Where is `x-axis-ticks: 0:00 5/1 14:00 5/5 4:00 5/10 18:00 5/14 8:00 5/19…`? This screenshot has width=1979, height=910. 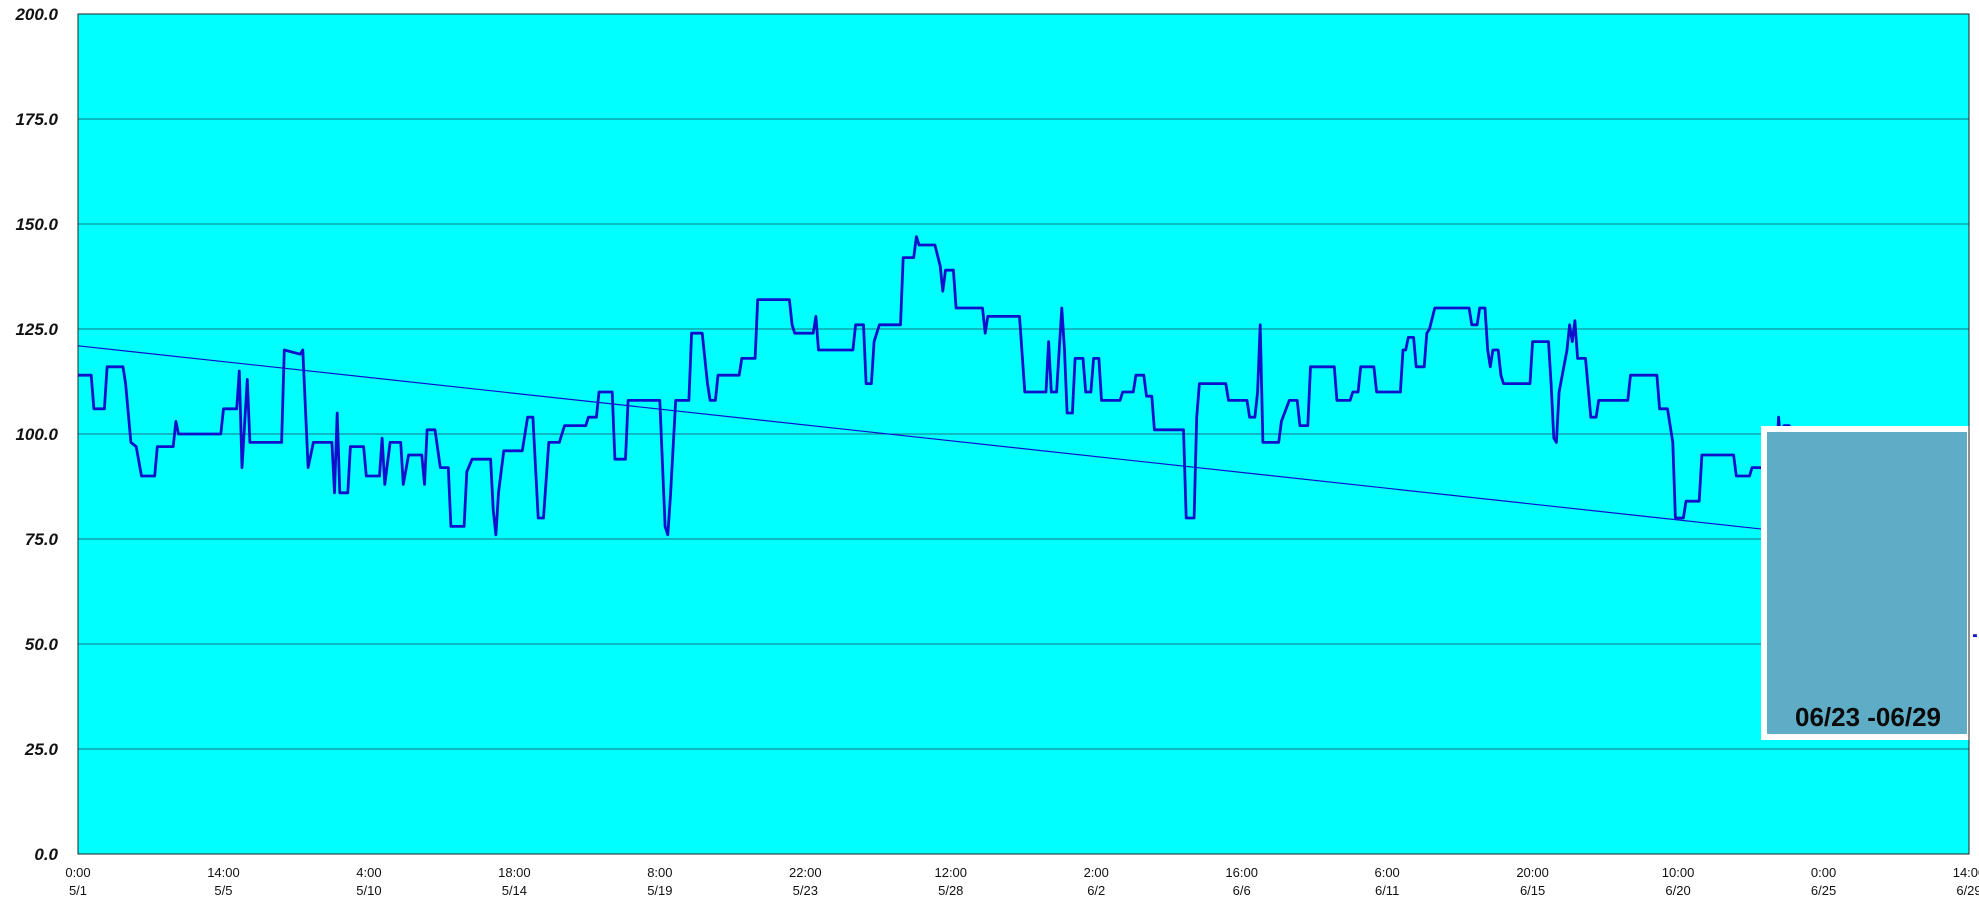 x-axis-ticks: 0:00 5/1 14:00 5/5 4:00 5/10 18:00 5/14 8:00 5/19… is located at coordinates (1022, 881).